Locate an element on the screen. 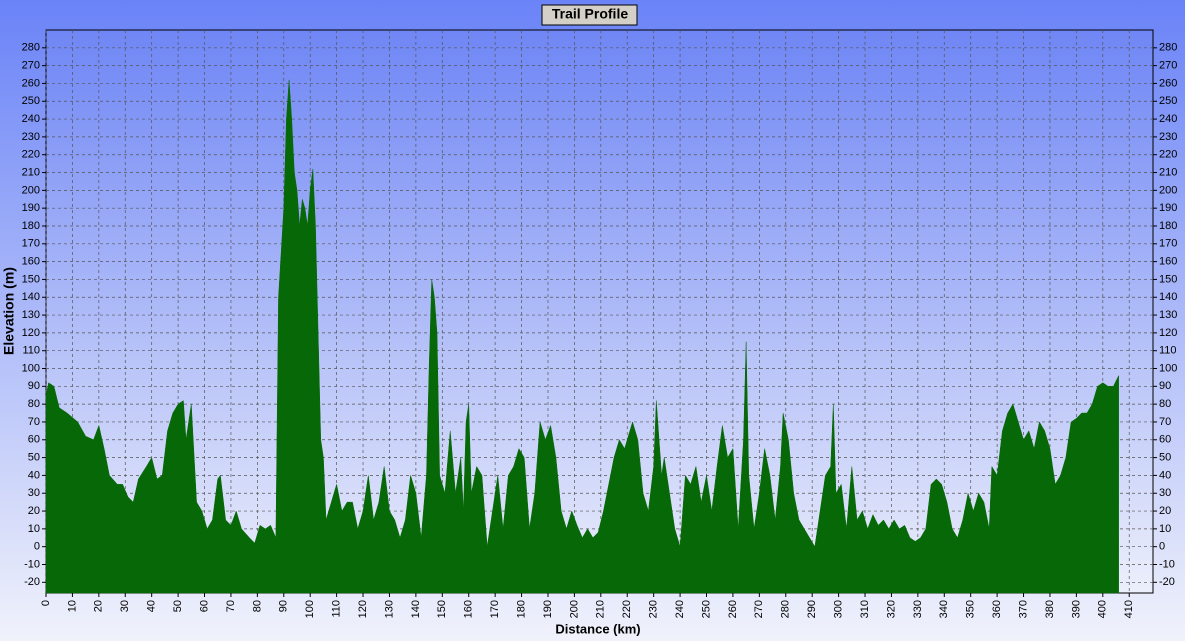 The image size is (1185, 641). x-tick-label: 290 is located at coordinates (812, 609).